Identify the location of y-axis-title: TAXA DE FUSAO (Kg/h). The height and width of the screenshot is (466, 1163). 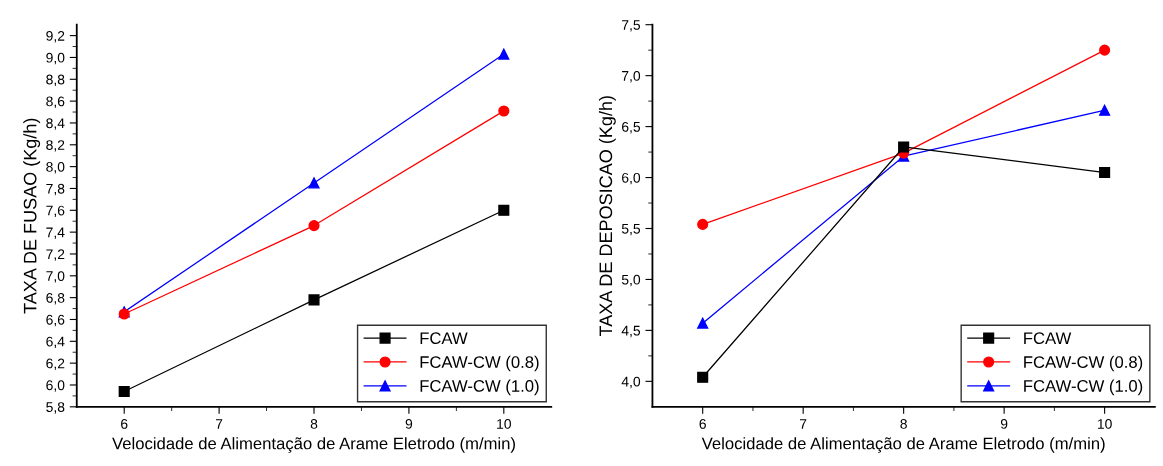
(32, 216).